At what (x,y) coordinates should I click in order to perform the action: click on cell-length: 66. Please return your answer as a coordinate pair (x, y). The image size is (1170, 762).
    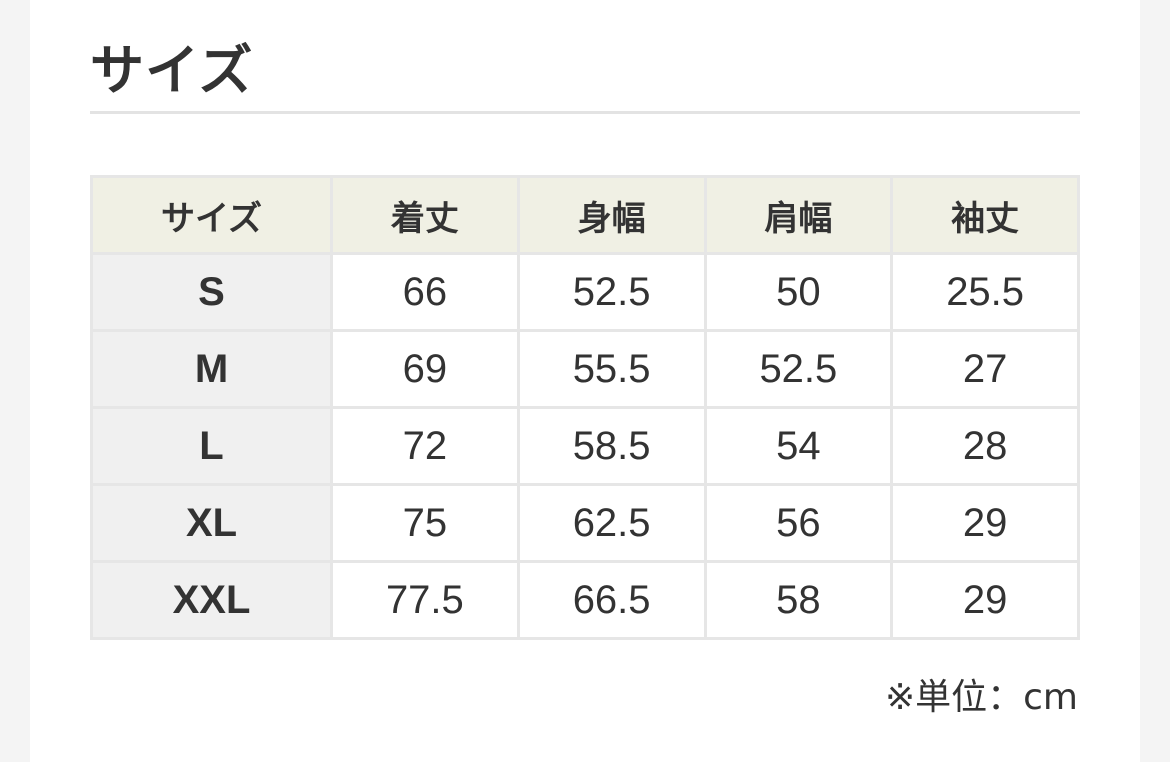
    Looking at the image, I should click on (425, 292).